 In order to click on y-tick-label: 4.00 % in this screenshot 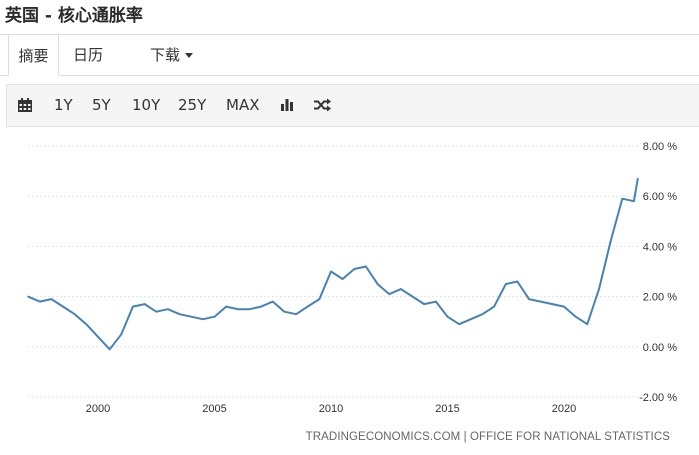, I will do `click(660, 247)`.